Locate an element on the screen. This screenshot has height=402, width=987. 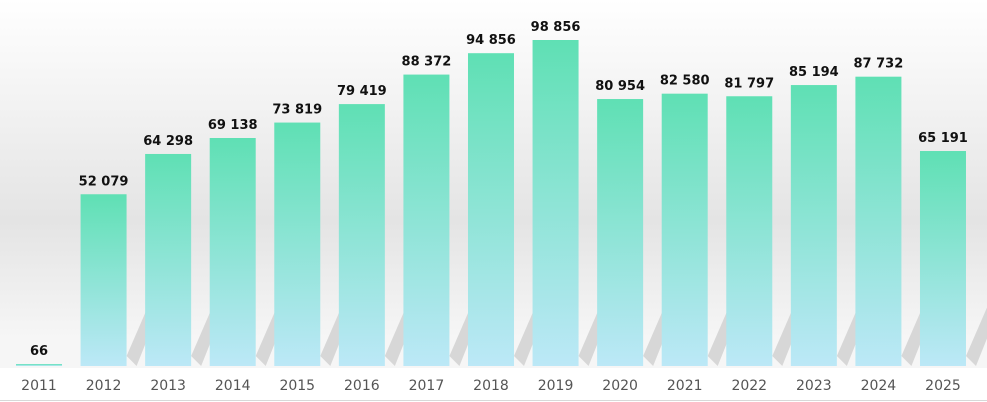
x-tick-2021: 2021 is located at coordinates (685, 386).